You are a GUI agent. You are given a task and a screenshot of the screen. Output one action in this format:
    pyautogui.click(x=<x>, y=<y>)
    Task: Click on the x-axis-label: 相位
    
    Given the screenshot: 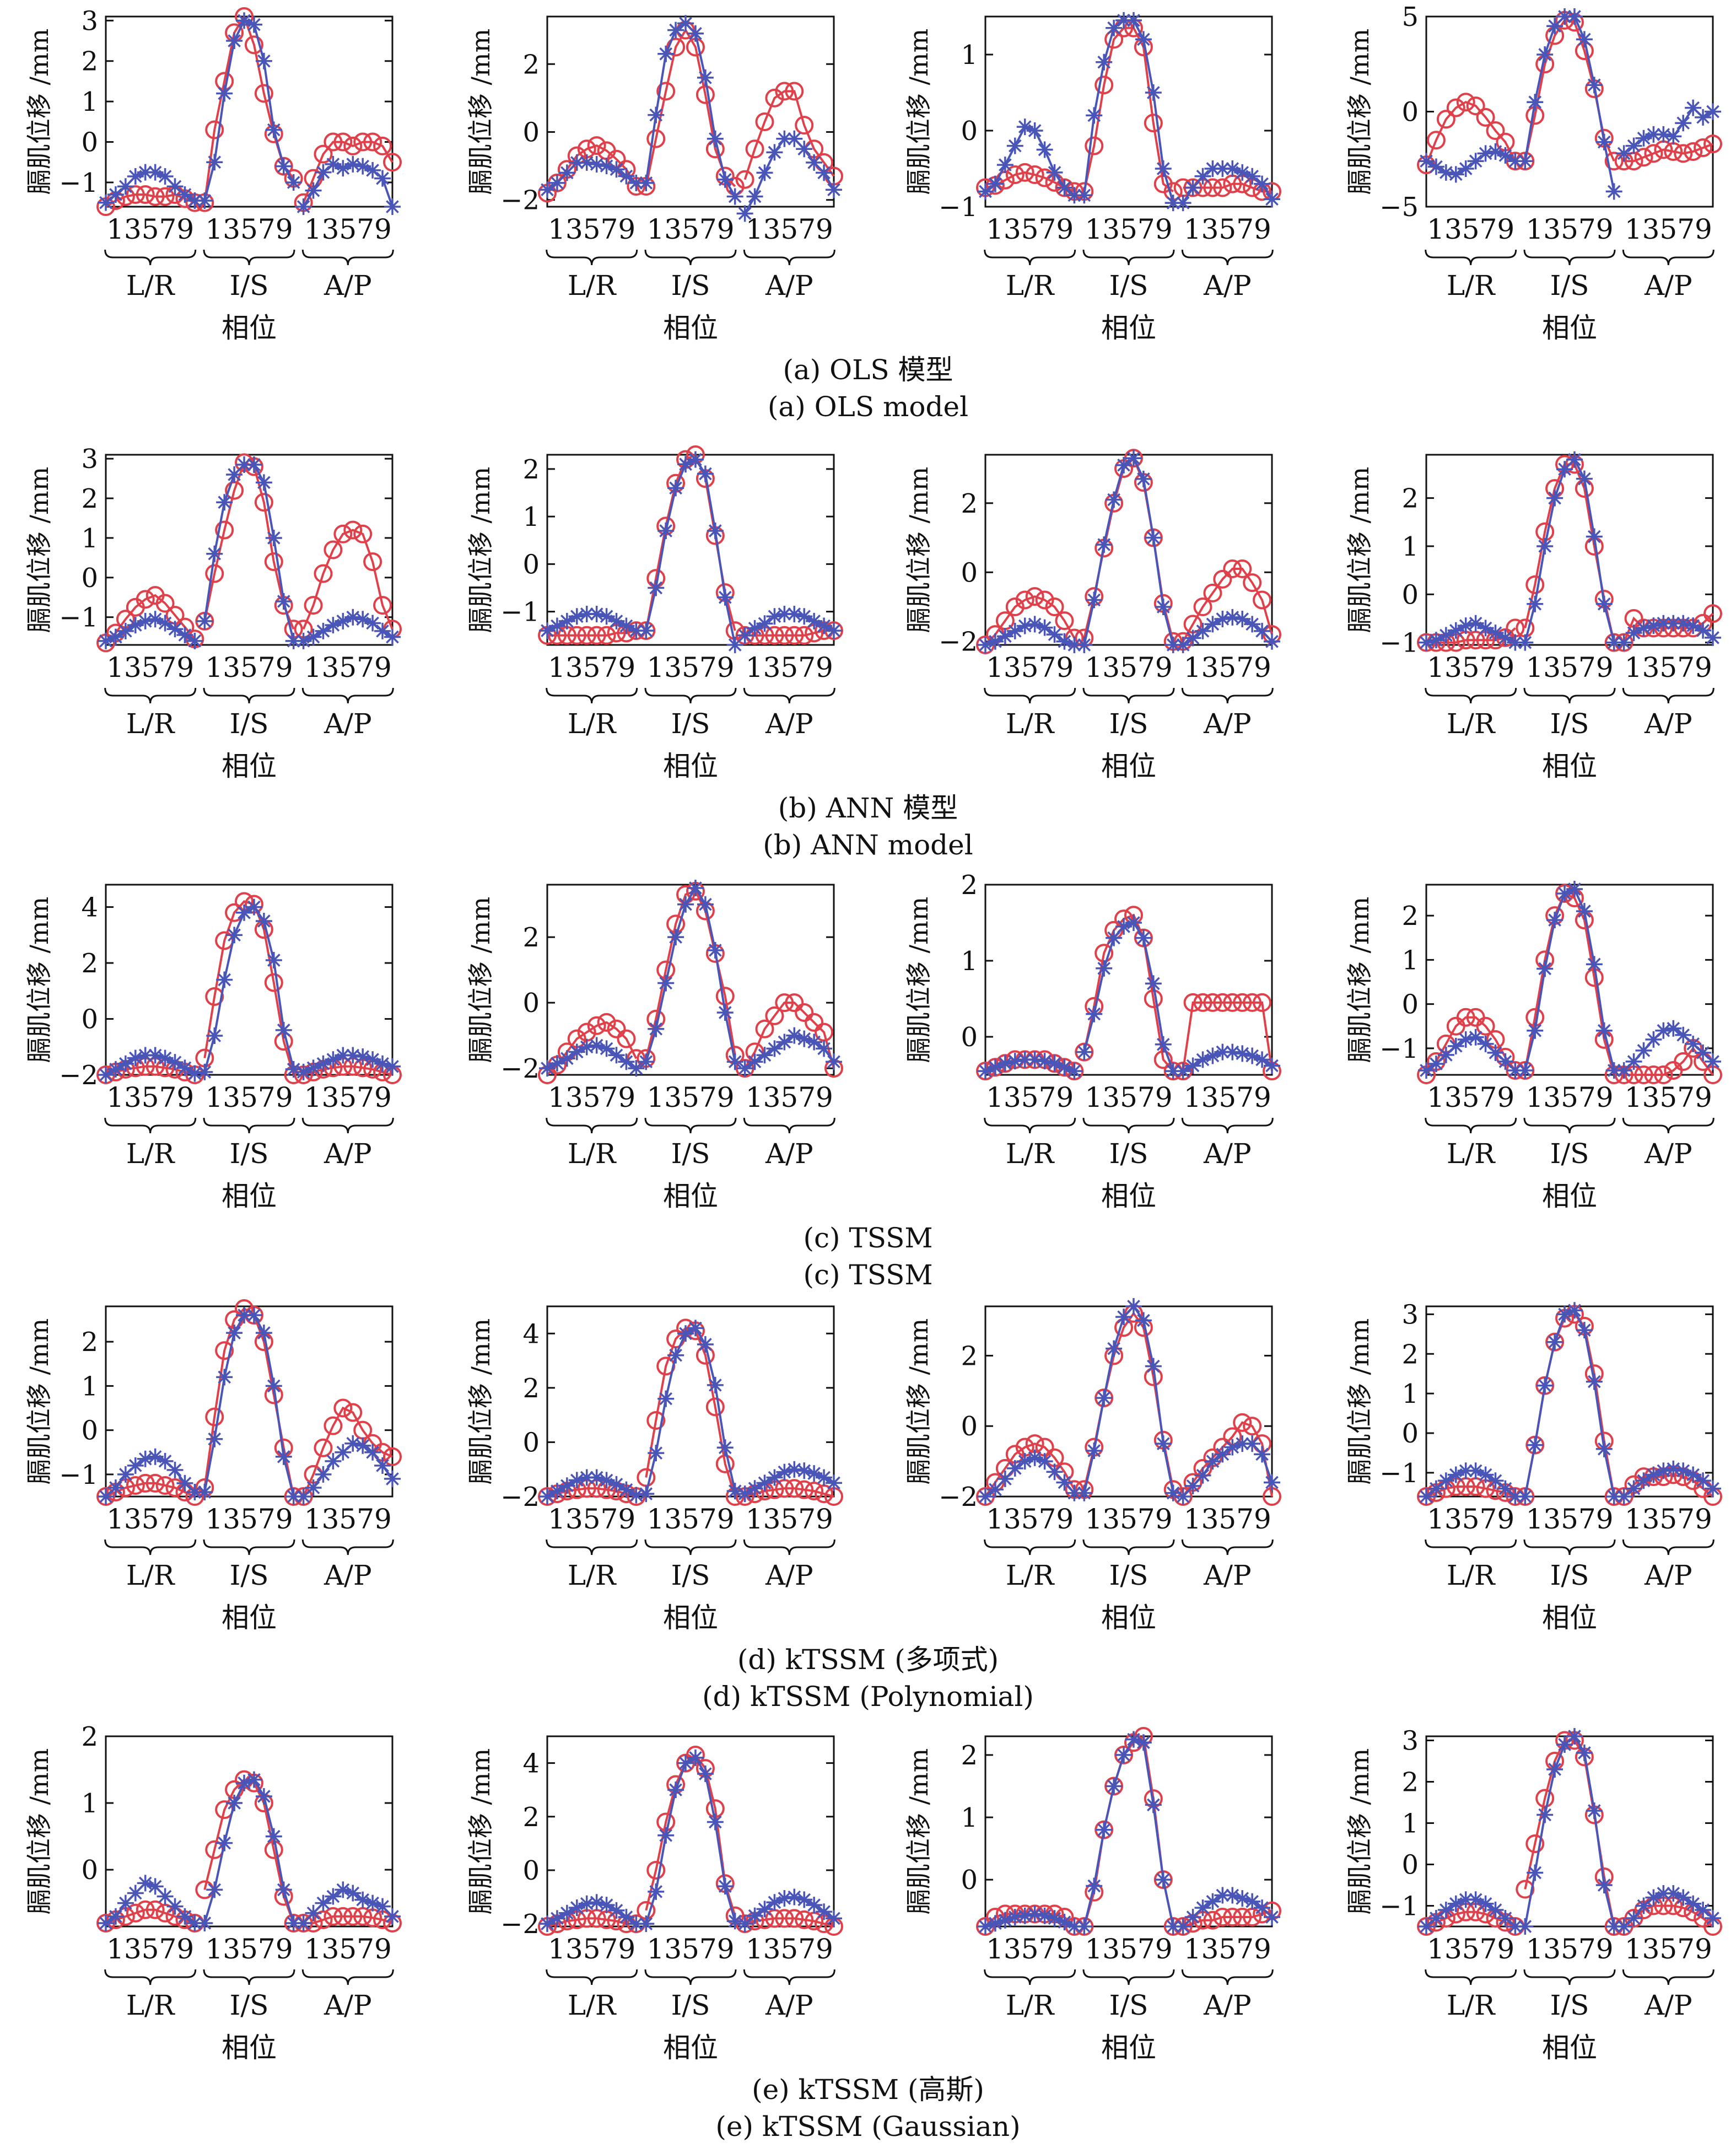 What is the action you would take?
    pyautogui.click(x=1569, y=328)
    